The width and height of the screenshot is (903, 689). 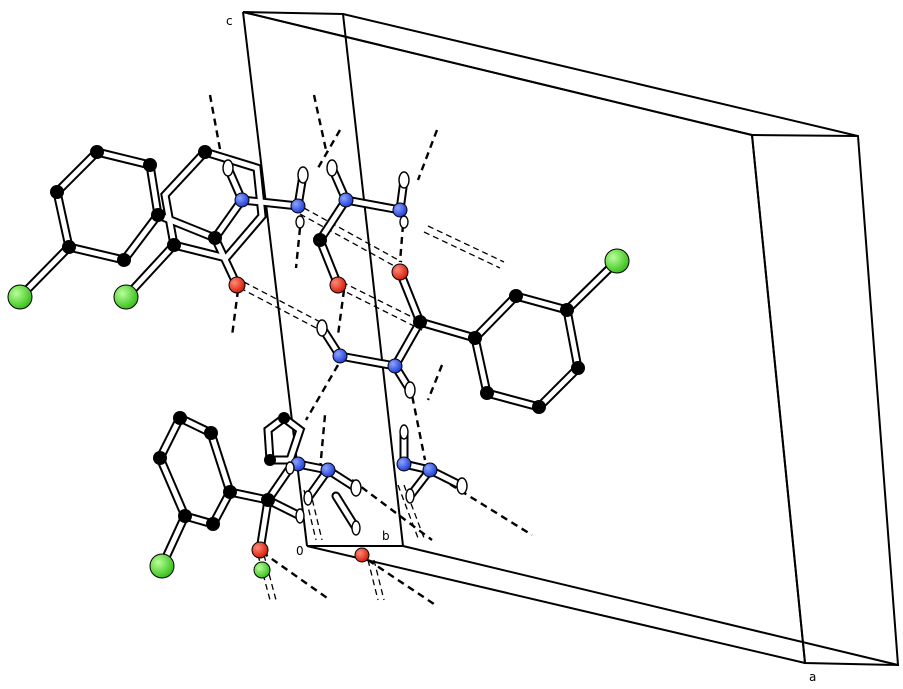 What do you see at coordinates (813, 677) in the screenshot?
I see `axis-label-a: a` at bounding box center [813, 677].